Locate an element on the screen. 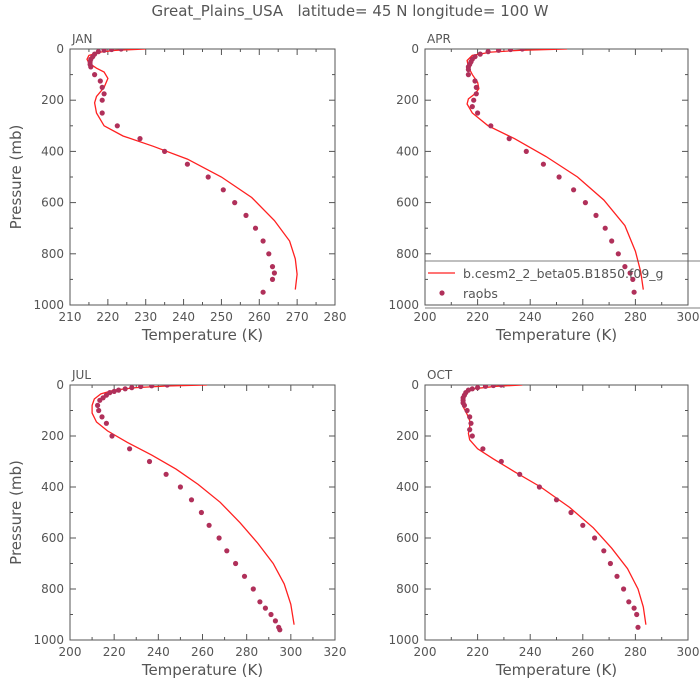 The image size is (700, 700). y-tick-label: 1000 is located at coordinates (403, 305).